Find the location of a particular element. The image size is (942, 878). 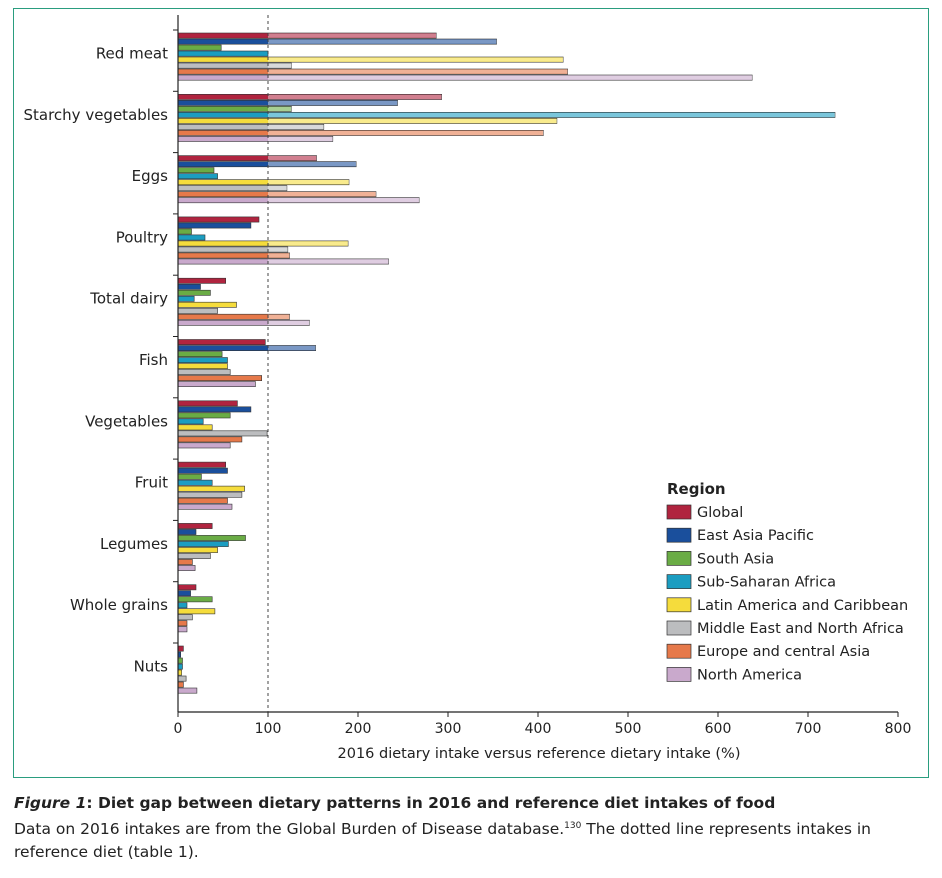

category-label: Red meat is located at coordinates (132, 54).